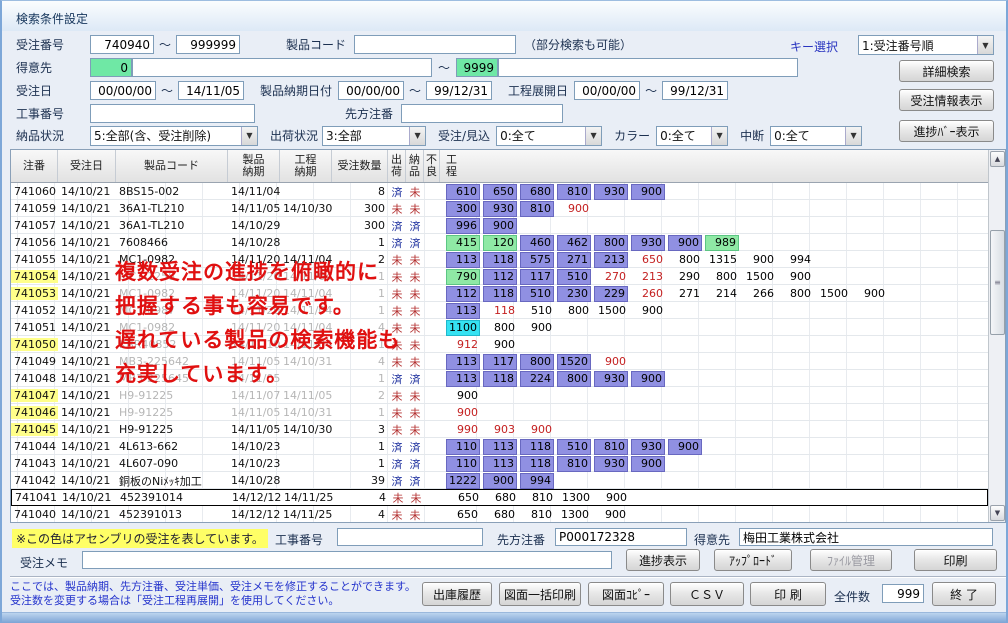 The height and width of the screenshot is (623, 1008). What do you see at coordinates (374, 135) in the screenshot?
I see `shukka-status-dropdown: 3:全部 ▼` at bounding box center [374, 135].